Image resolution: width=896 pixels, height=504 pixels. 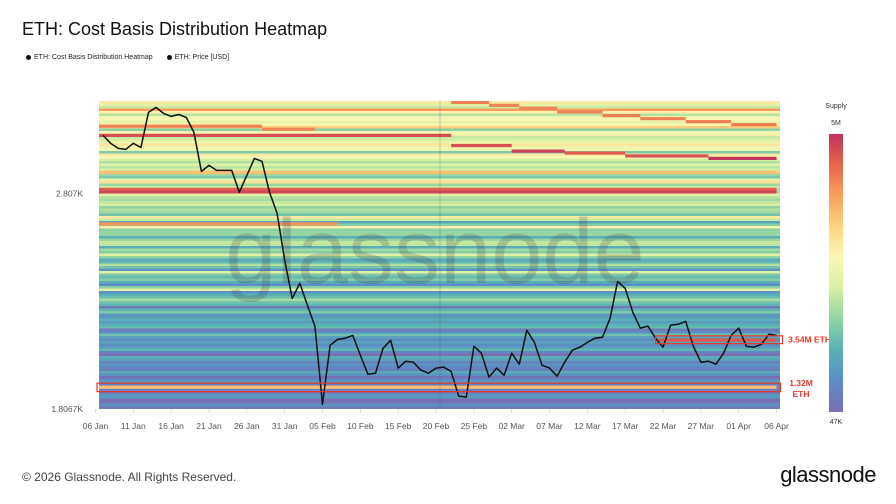 I want to click on x-tick-label: 25 Feb, so click(x=474, y=426).